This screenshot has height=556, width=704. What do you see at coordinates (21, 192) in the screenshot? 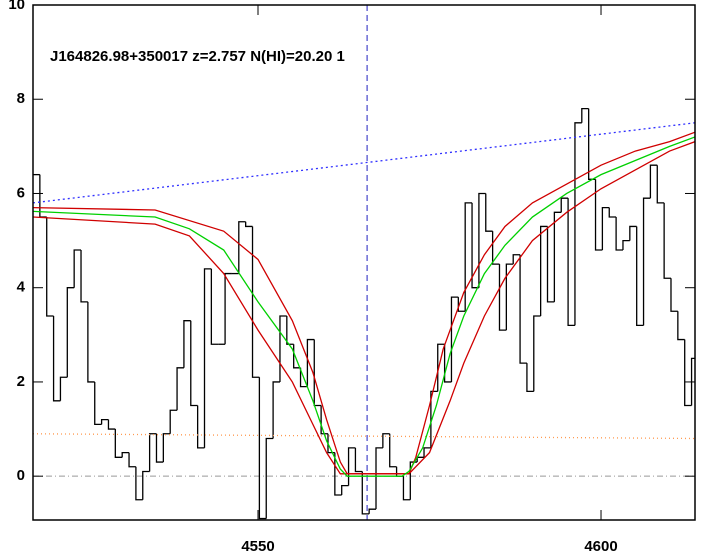
I see `y-tick-label: 6` at bounding box center [21, 192].